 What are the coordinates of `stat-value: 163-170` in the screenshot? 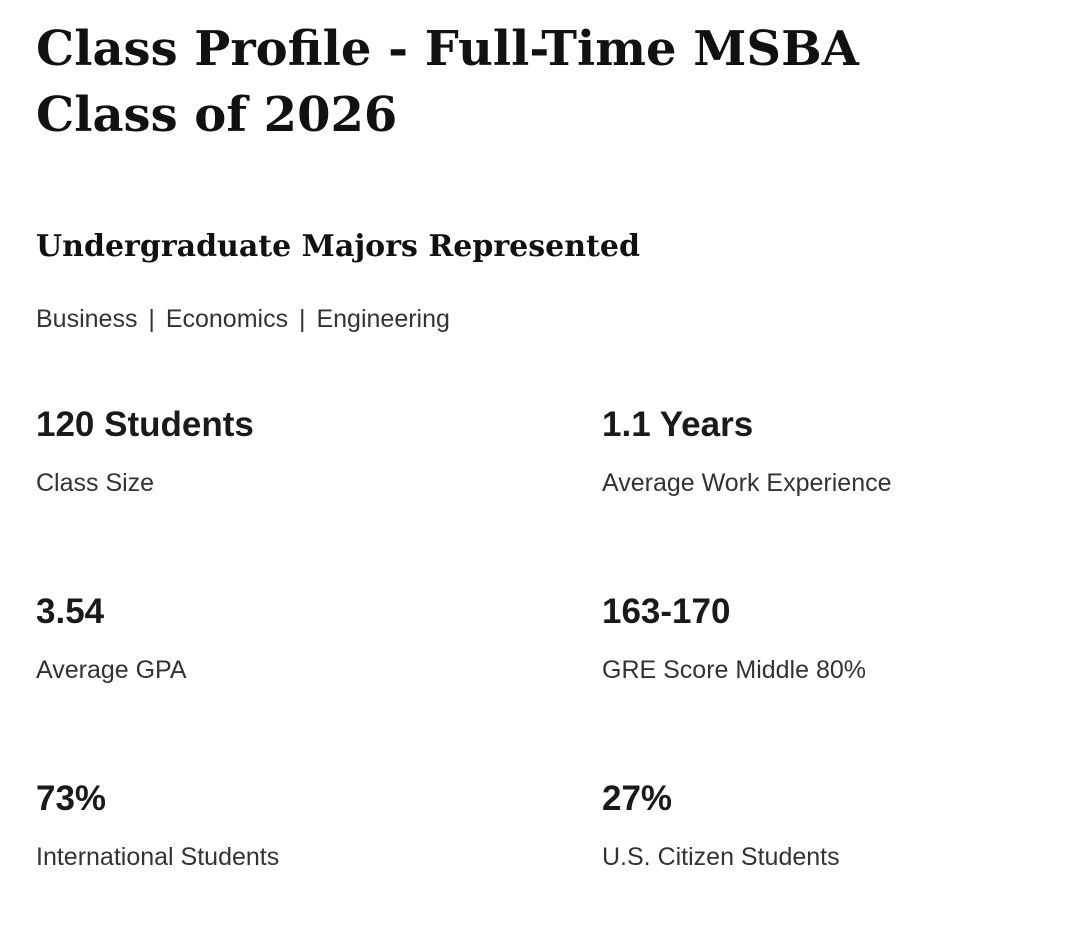 It's located at (666, 612).